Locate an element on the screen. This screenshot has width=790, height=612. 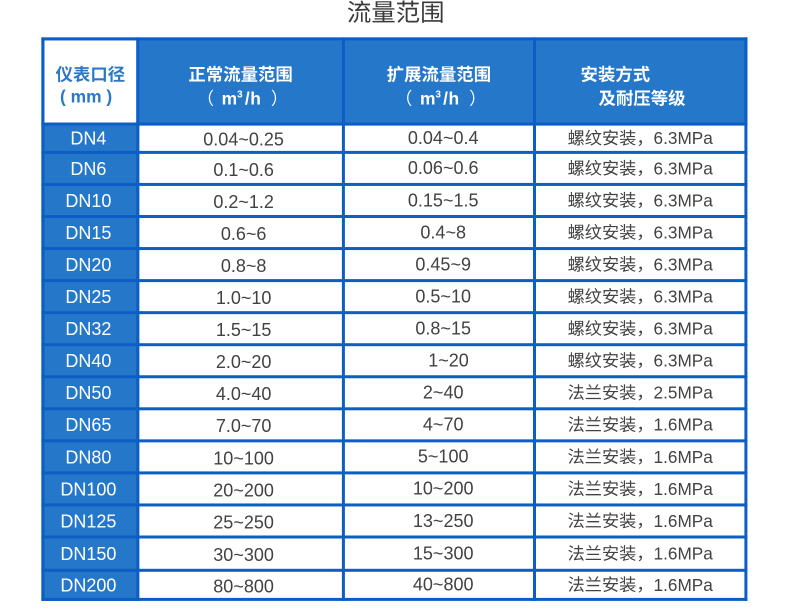
svg-text: 0.45~9 is located at coordinates (443, 264).